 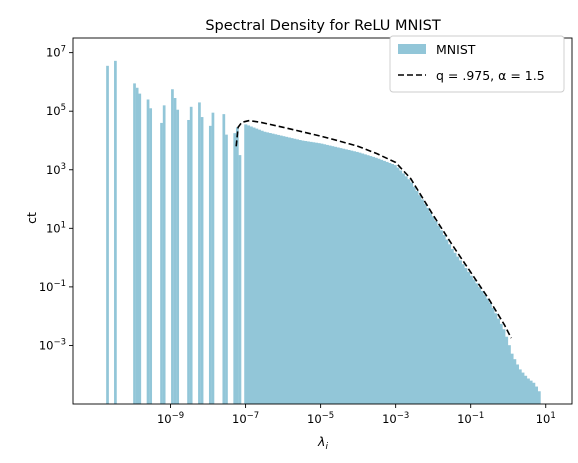 I want to click on legend-label-fit: q = .975, α = 1.5, so click(x=490, y=75).